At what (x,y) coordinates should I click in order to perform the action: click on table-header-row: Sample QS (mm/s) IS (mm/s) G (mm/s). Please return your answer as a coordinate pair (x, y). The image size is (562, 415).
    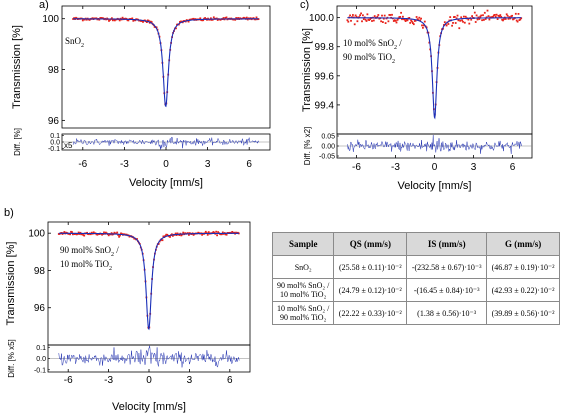
    Looking at the image, I should click on (415, 244).